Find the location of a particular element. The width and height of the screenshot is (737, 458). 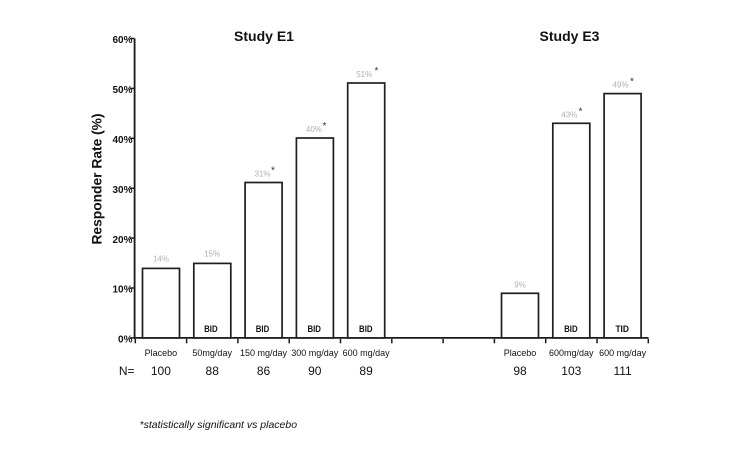

svg-text: 89 is located at coordinates (366, 371).